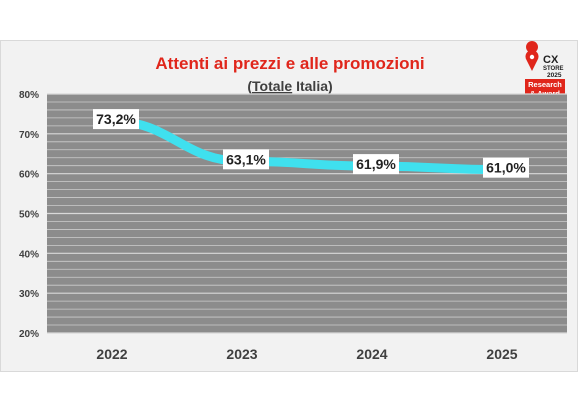 The height and width of the screenshot is (419, 580). I want to click on subtitle-open-paren: (, so click(249, 86).